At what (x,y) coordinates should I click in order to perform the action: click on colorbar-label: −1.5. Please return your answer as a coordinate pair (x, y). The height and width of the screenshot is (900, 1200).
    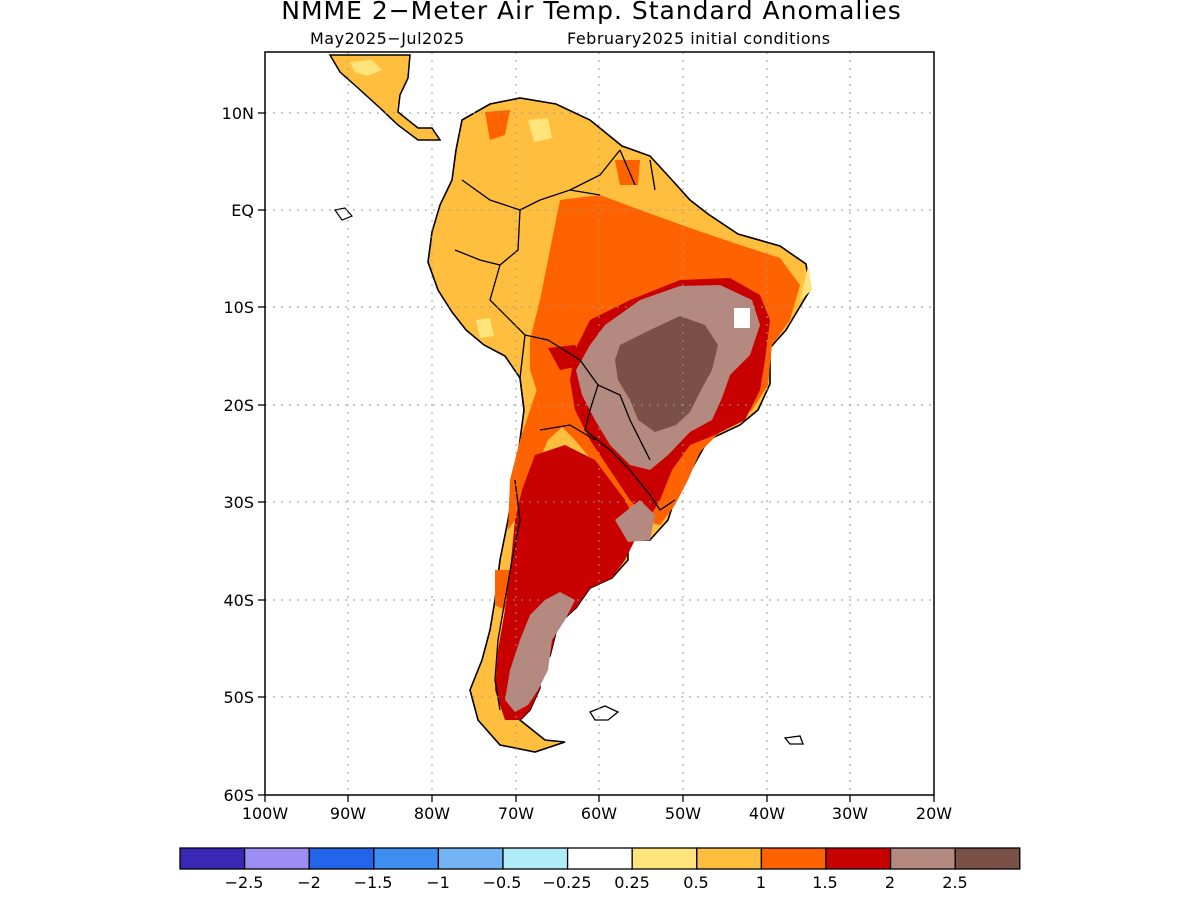
    Looking at the image, I should click on (373, 882).